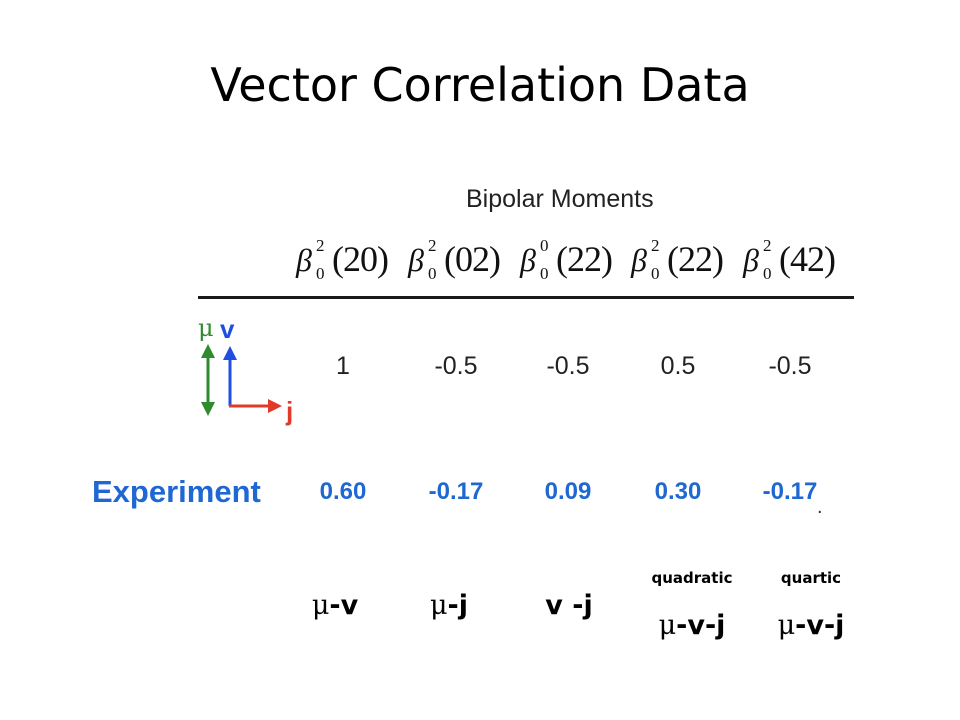 The height and width of the screenshot is (720, 960). I want to click on beta-argument: (02), so click(472, 259).